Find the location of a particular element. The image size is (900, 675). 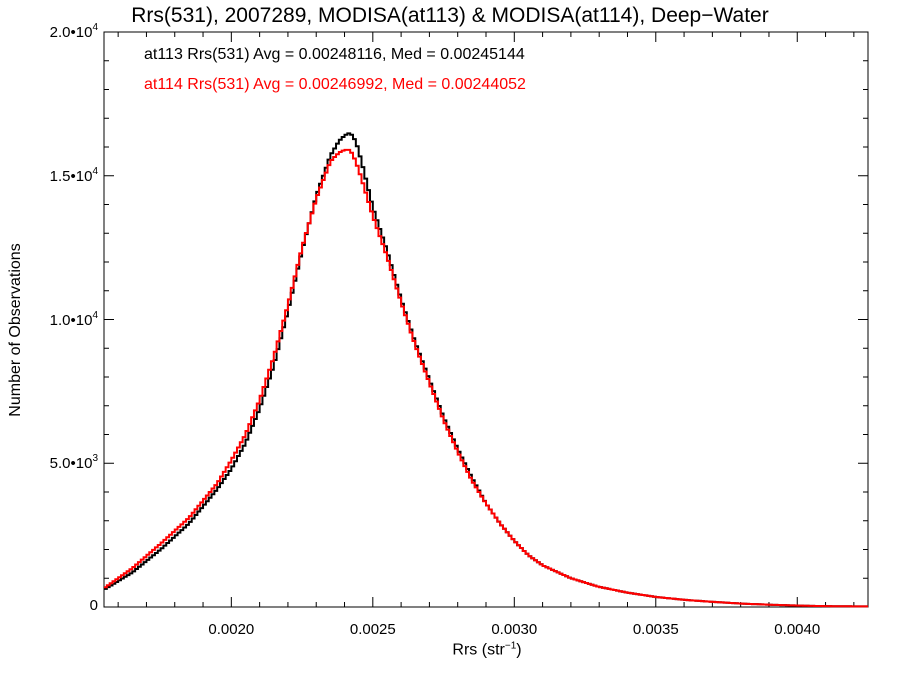

y-tick-label-base: 5.0•10 is located at coordinates (71, 464).